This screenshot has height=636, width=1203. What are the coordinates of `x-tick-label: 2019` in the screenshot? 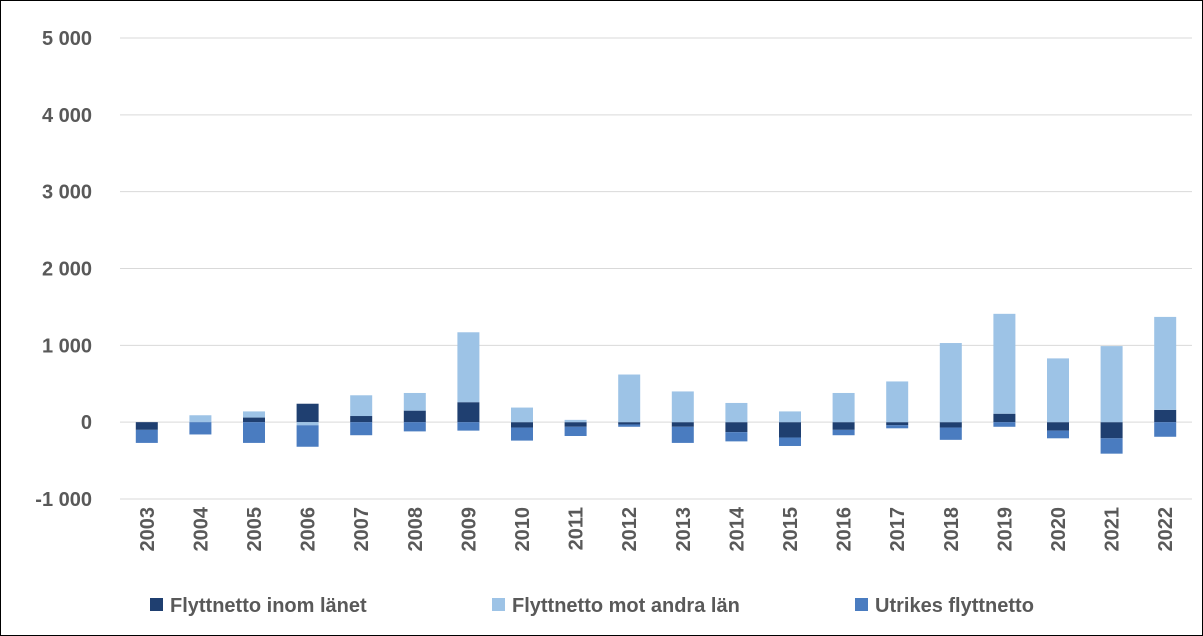 It's located at (1005, 529).